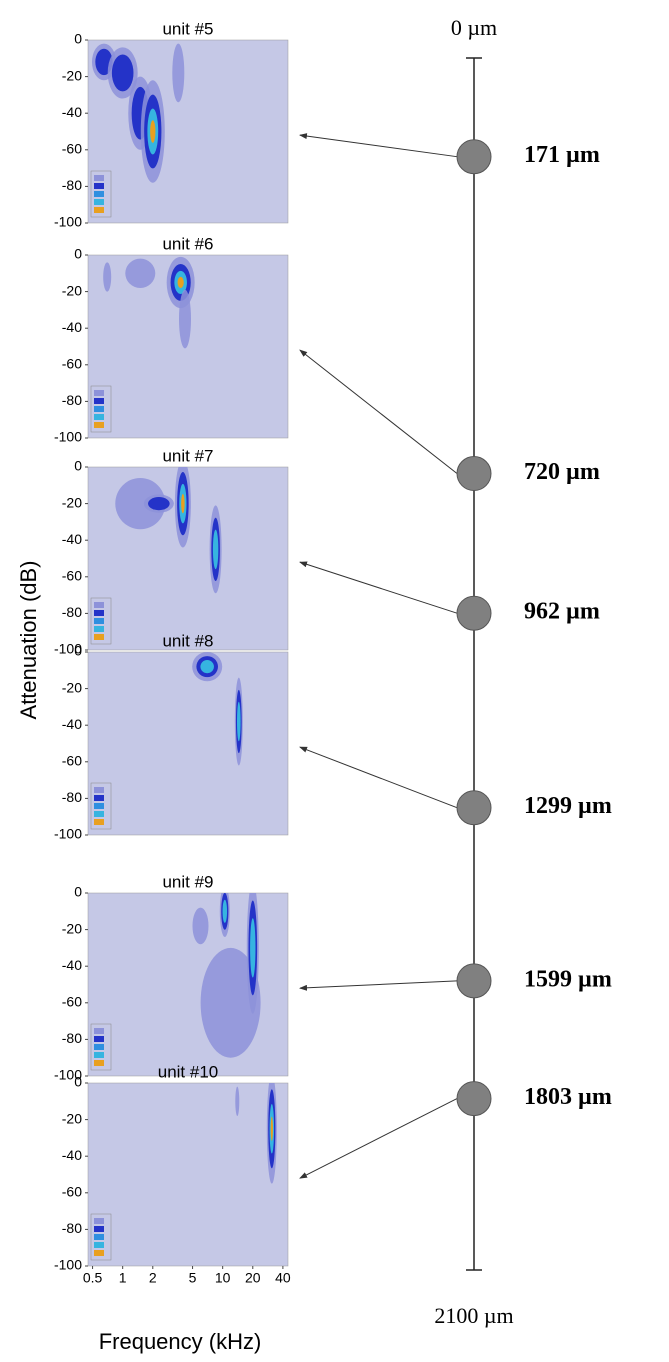 The height and width of the screenshot is (1362, 669). I want to click on x-tick-label: 20, so click(253, 1278).